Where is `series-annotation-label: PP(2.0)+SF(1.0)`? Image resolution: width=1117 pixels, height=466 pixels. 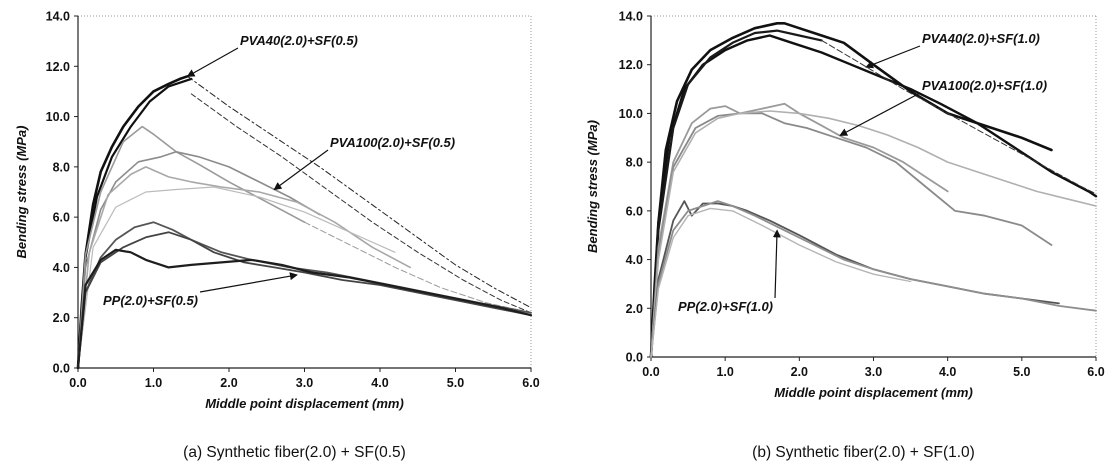 series-annotation-label: PP(2.0)+SF(1.0) is located at coordinates (725, 306).